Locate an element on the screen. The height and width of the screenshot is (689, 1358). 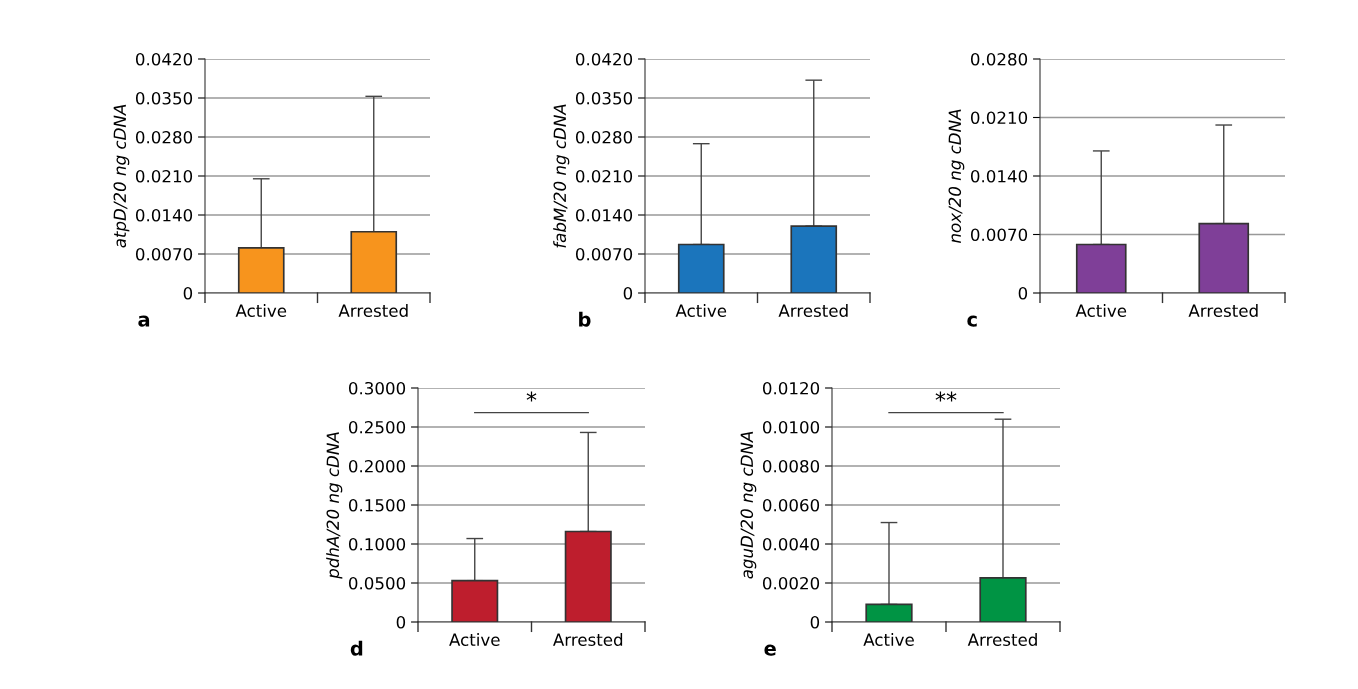
y-tick-label: 0.0020 is located at coordinates (791, 583).